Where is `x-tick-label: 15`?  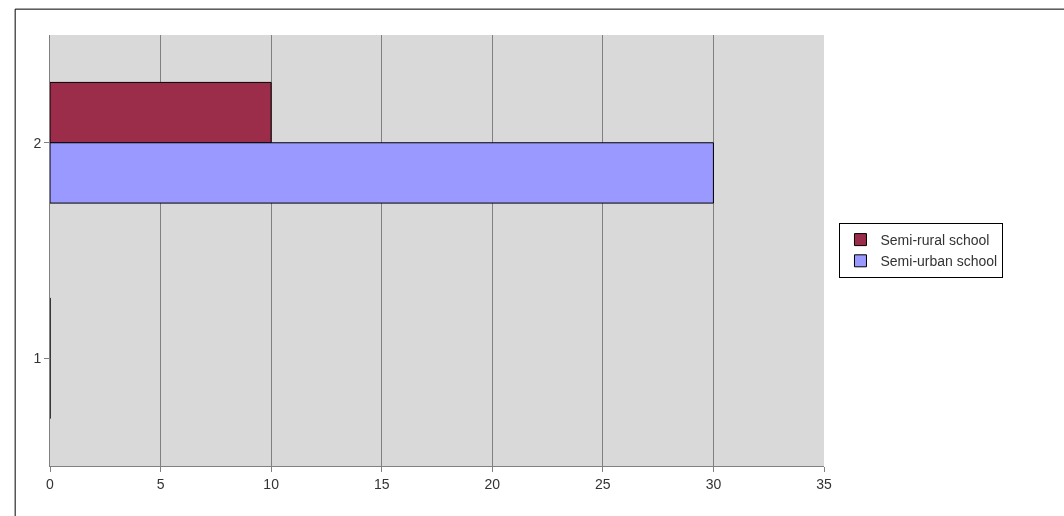
x-tick-label: 15 is located at coordinates (381, 483).